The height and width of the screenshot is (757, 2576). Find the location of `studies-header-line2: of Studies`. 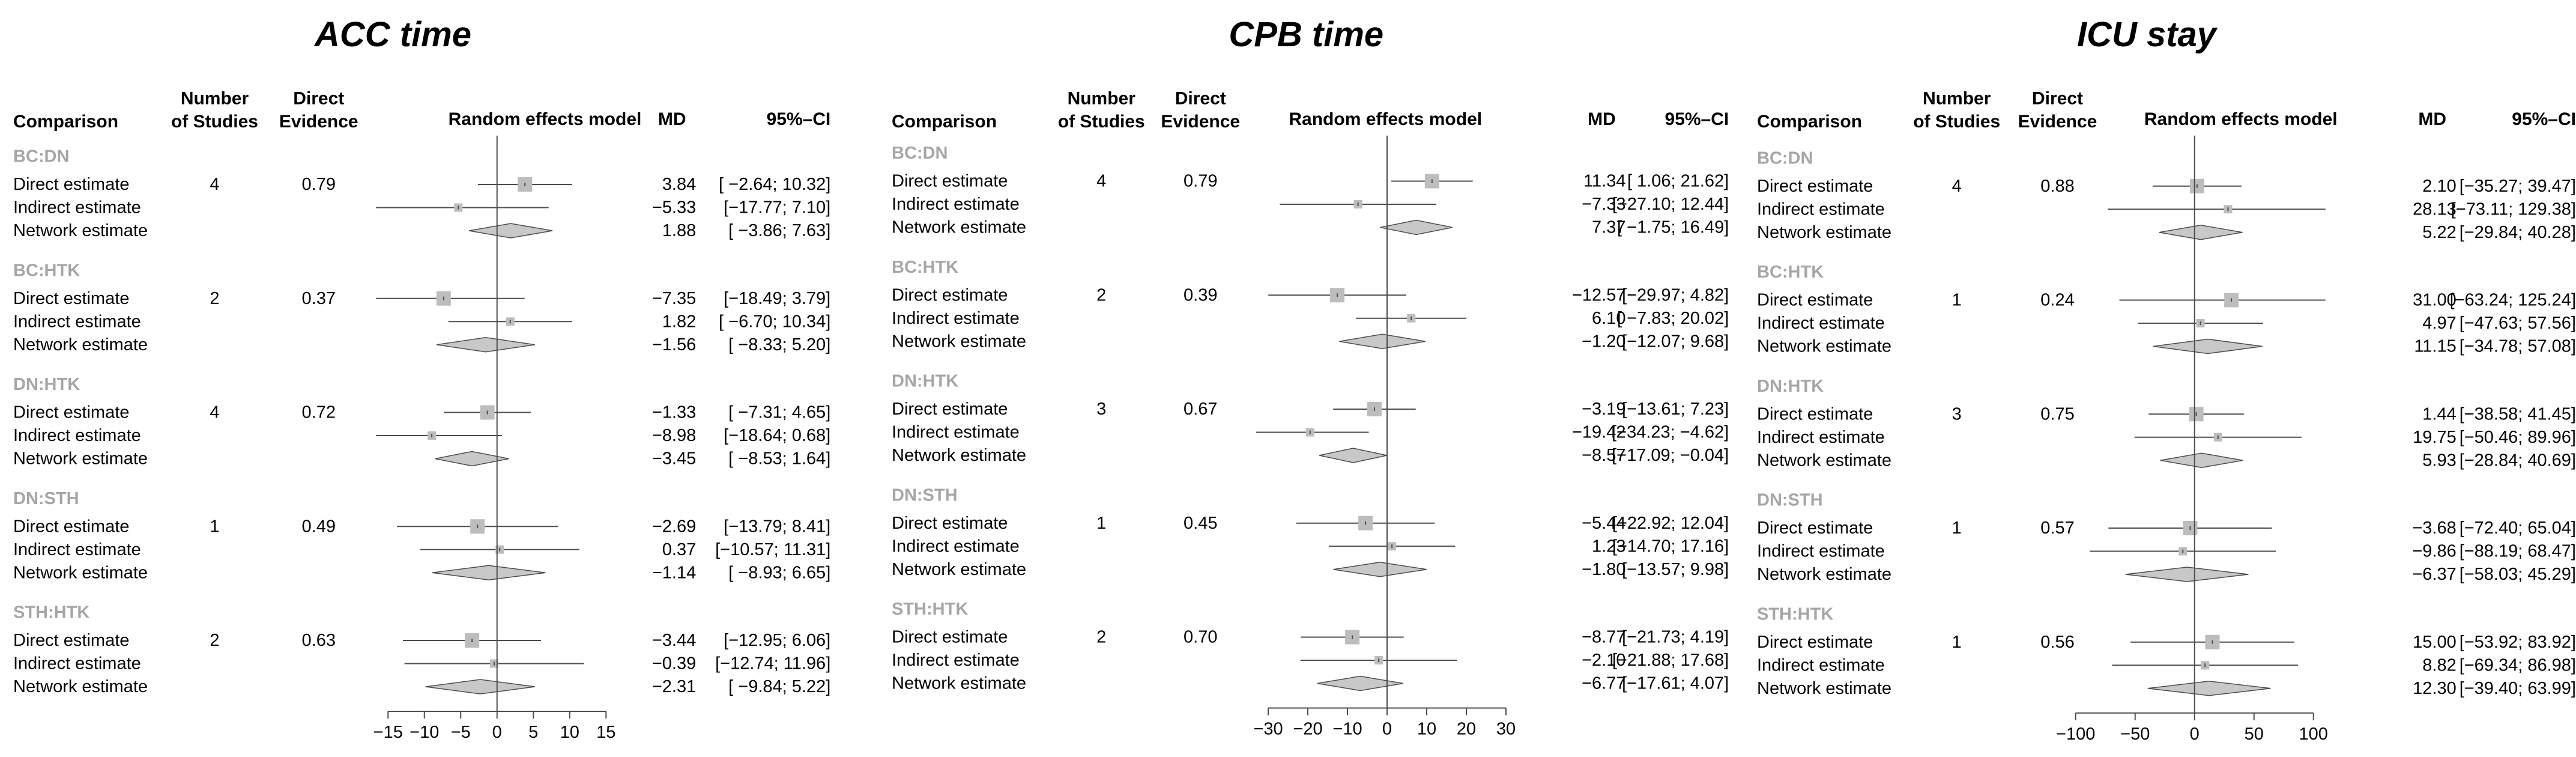

studies-header-line2: of Studies is located at coordinates (1956, 122).